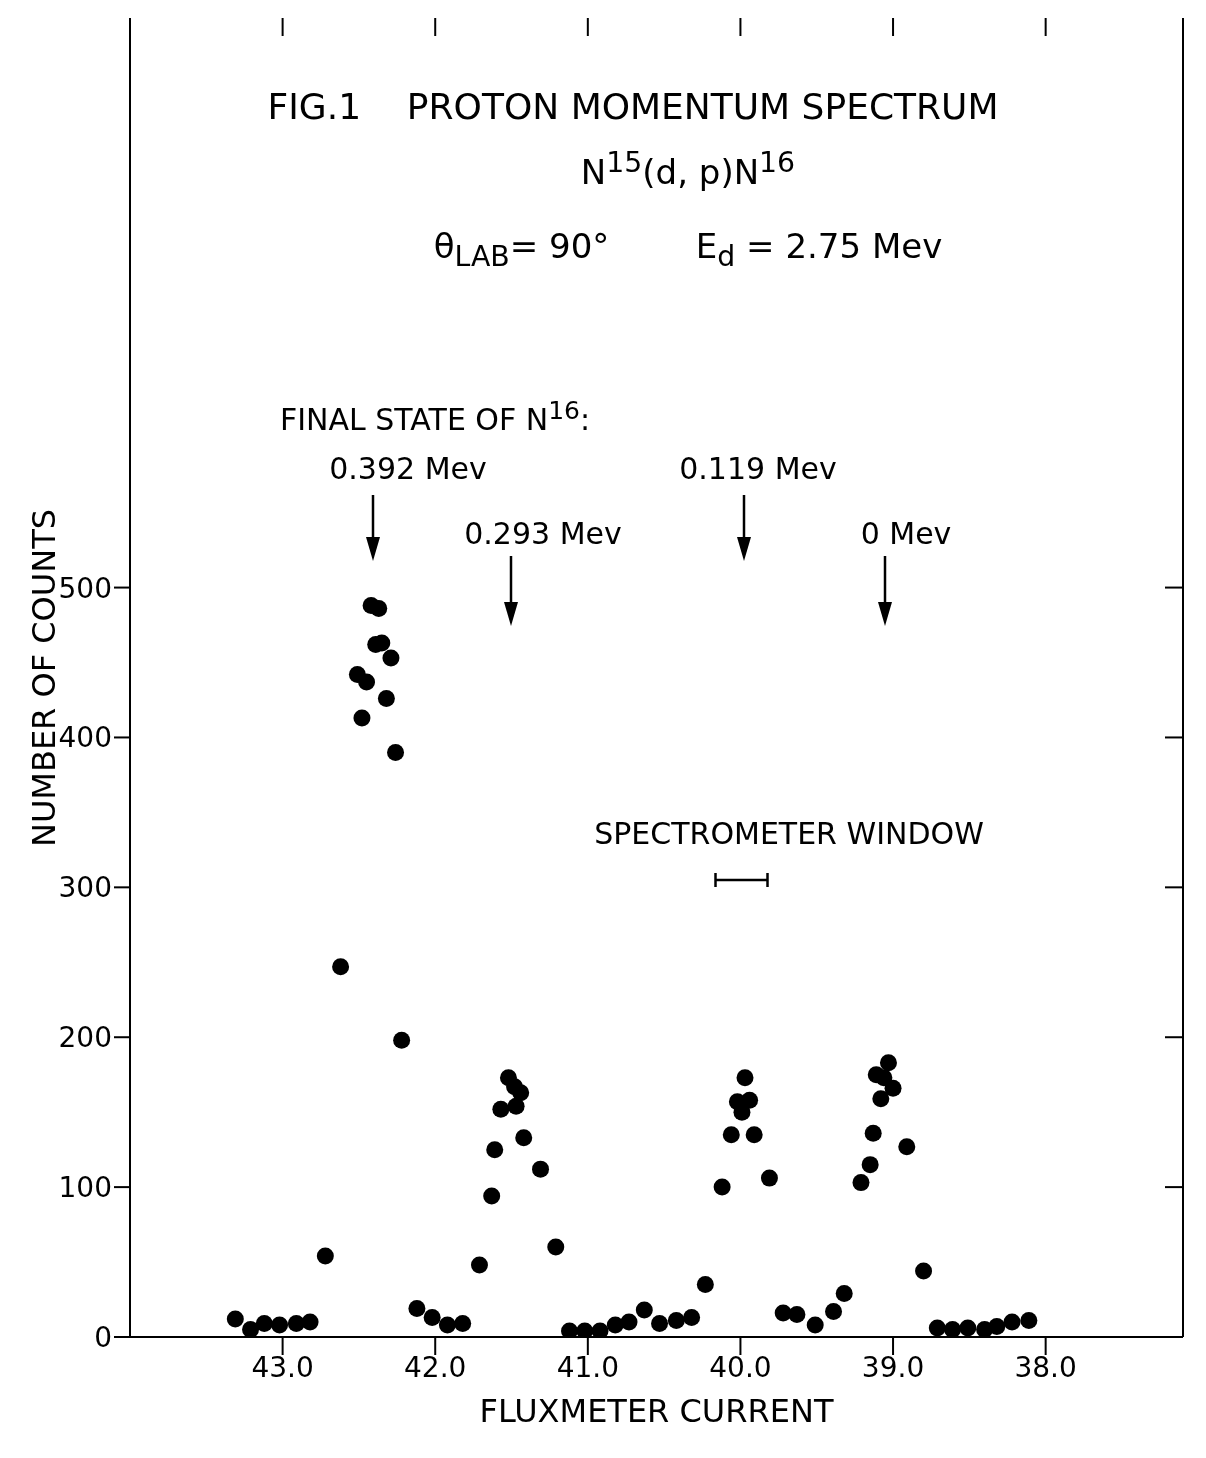 The height and width of the screenshot is (1458, 1206). Describe the element at coordinates (85, 1188) in the screenshot. I see `y-tick-label: 100` at that location.